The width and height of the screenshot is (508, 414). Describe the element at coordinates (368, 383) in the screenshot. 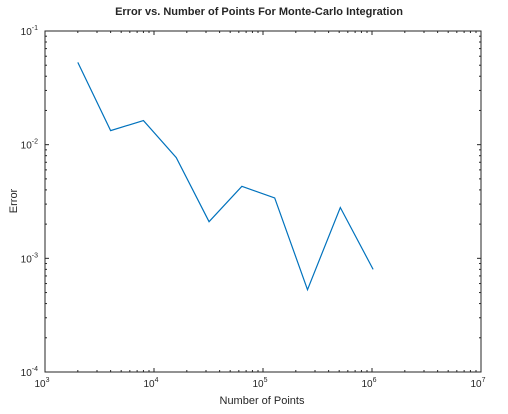

I see `x-tick-label: 10⁶` at that location.